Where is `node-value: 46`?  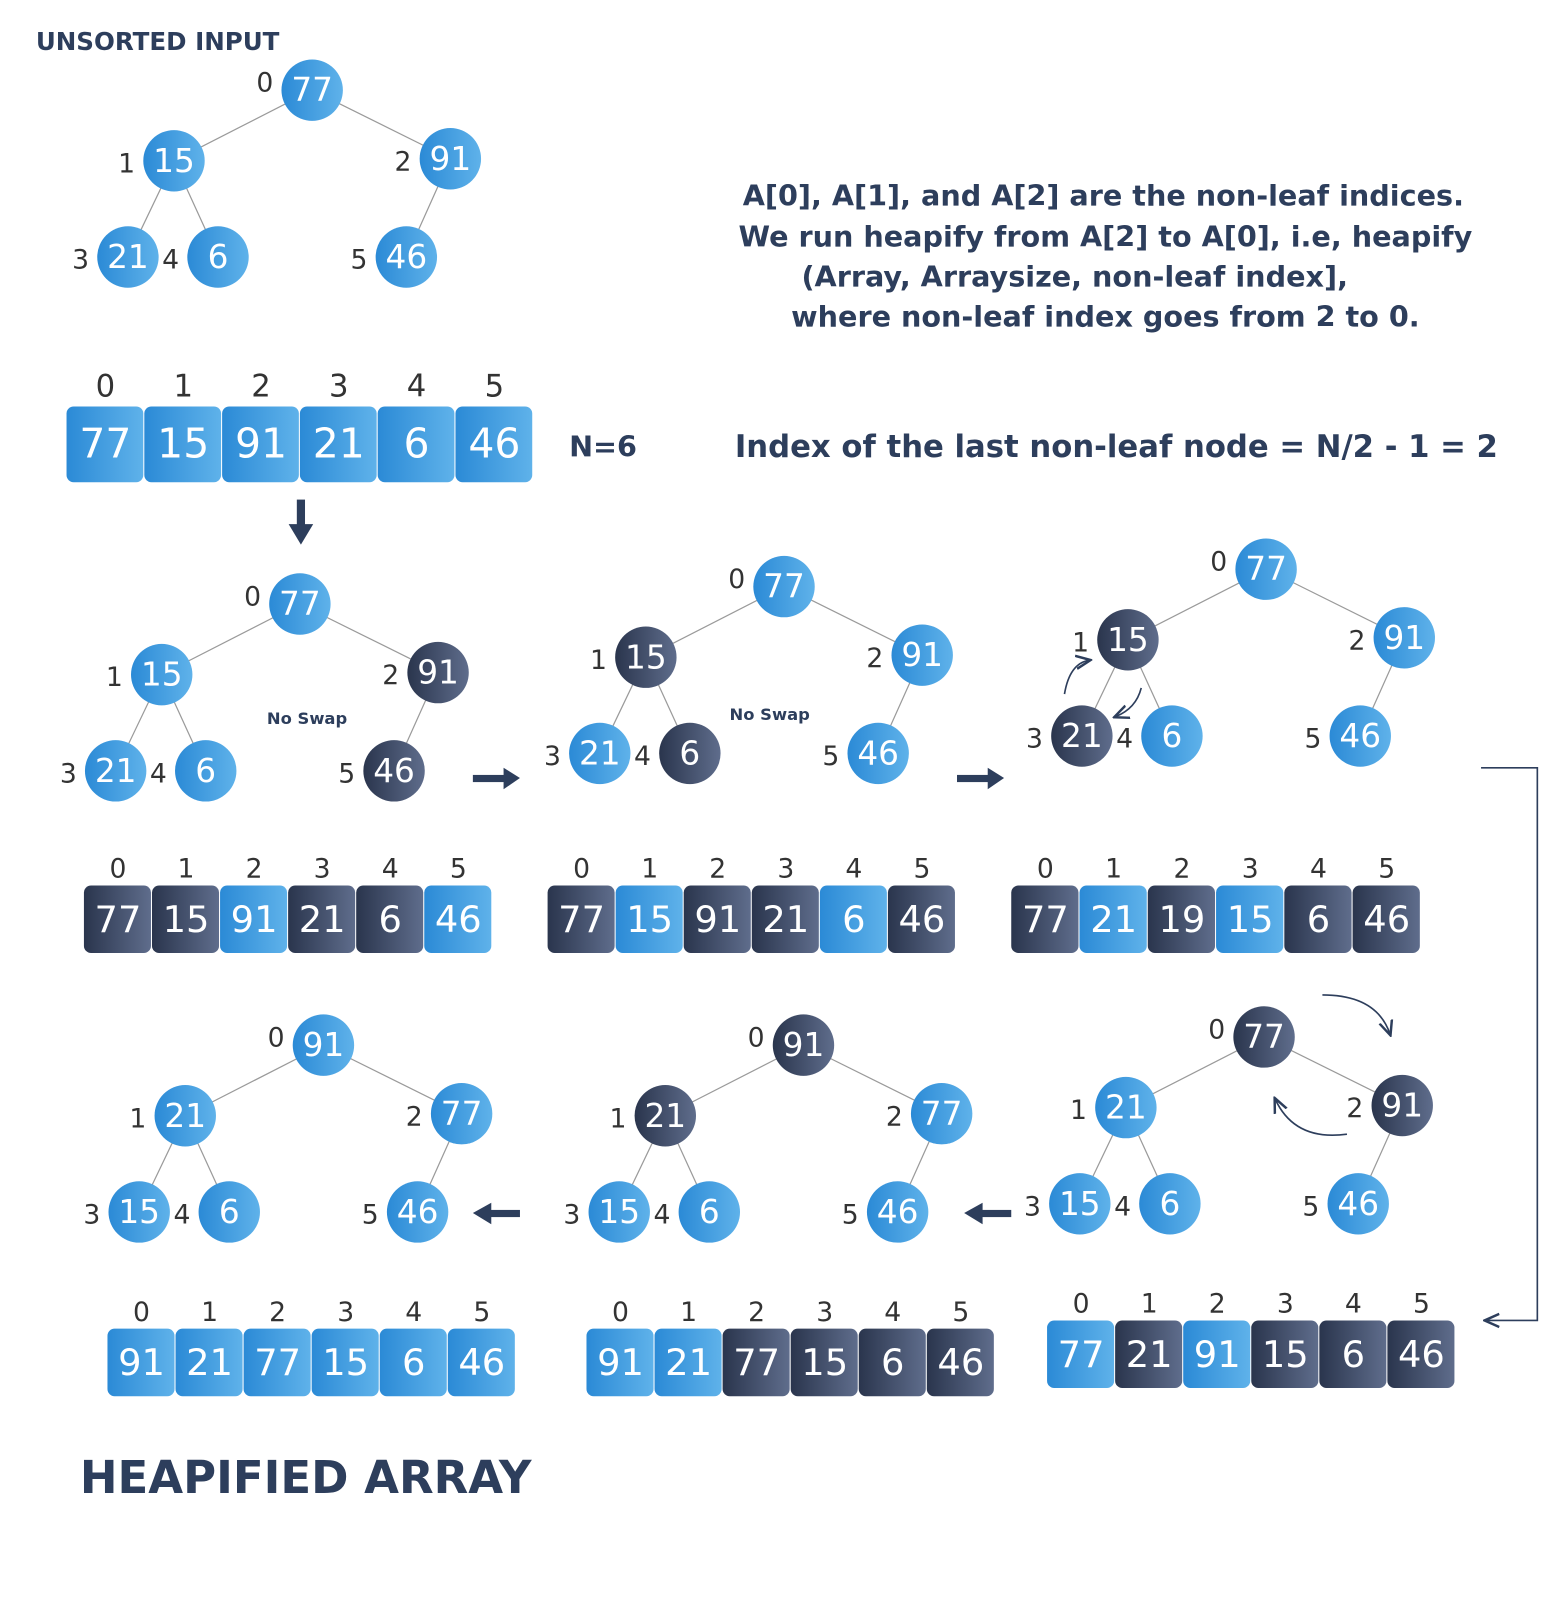 node-value: 46 is located at coordinates (898, 1212).